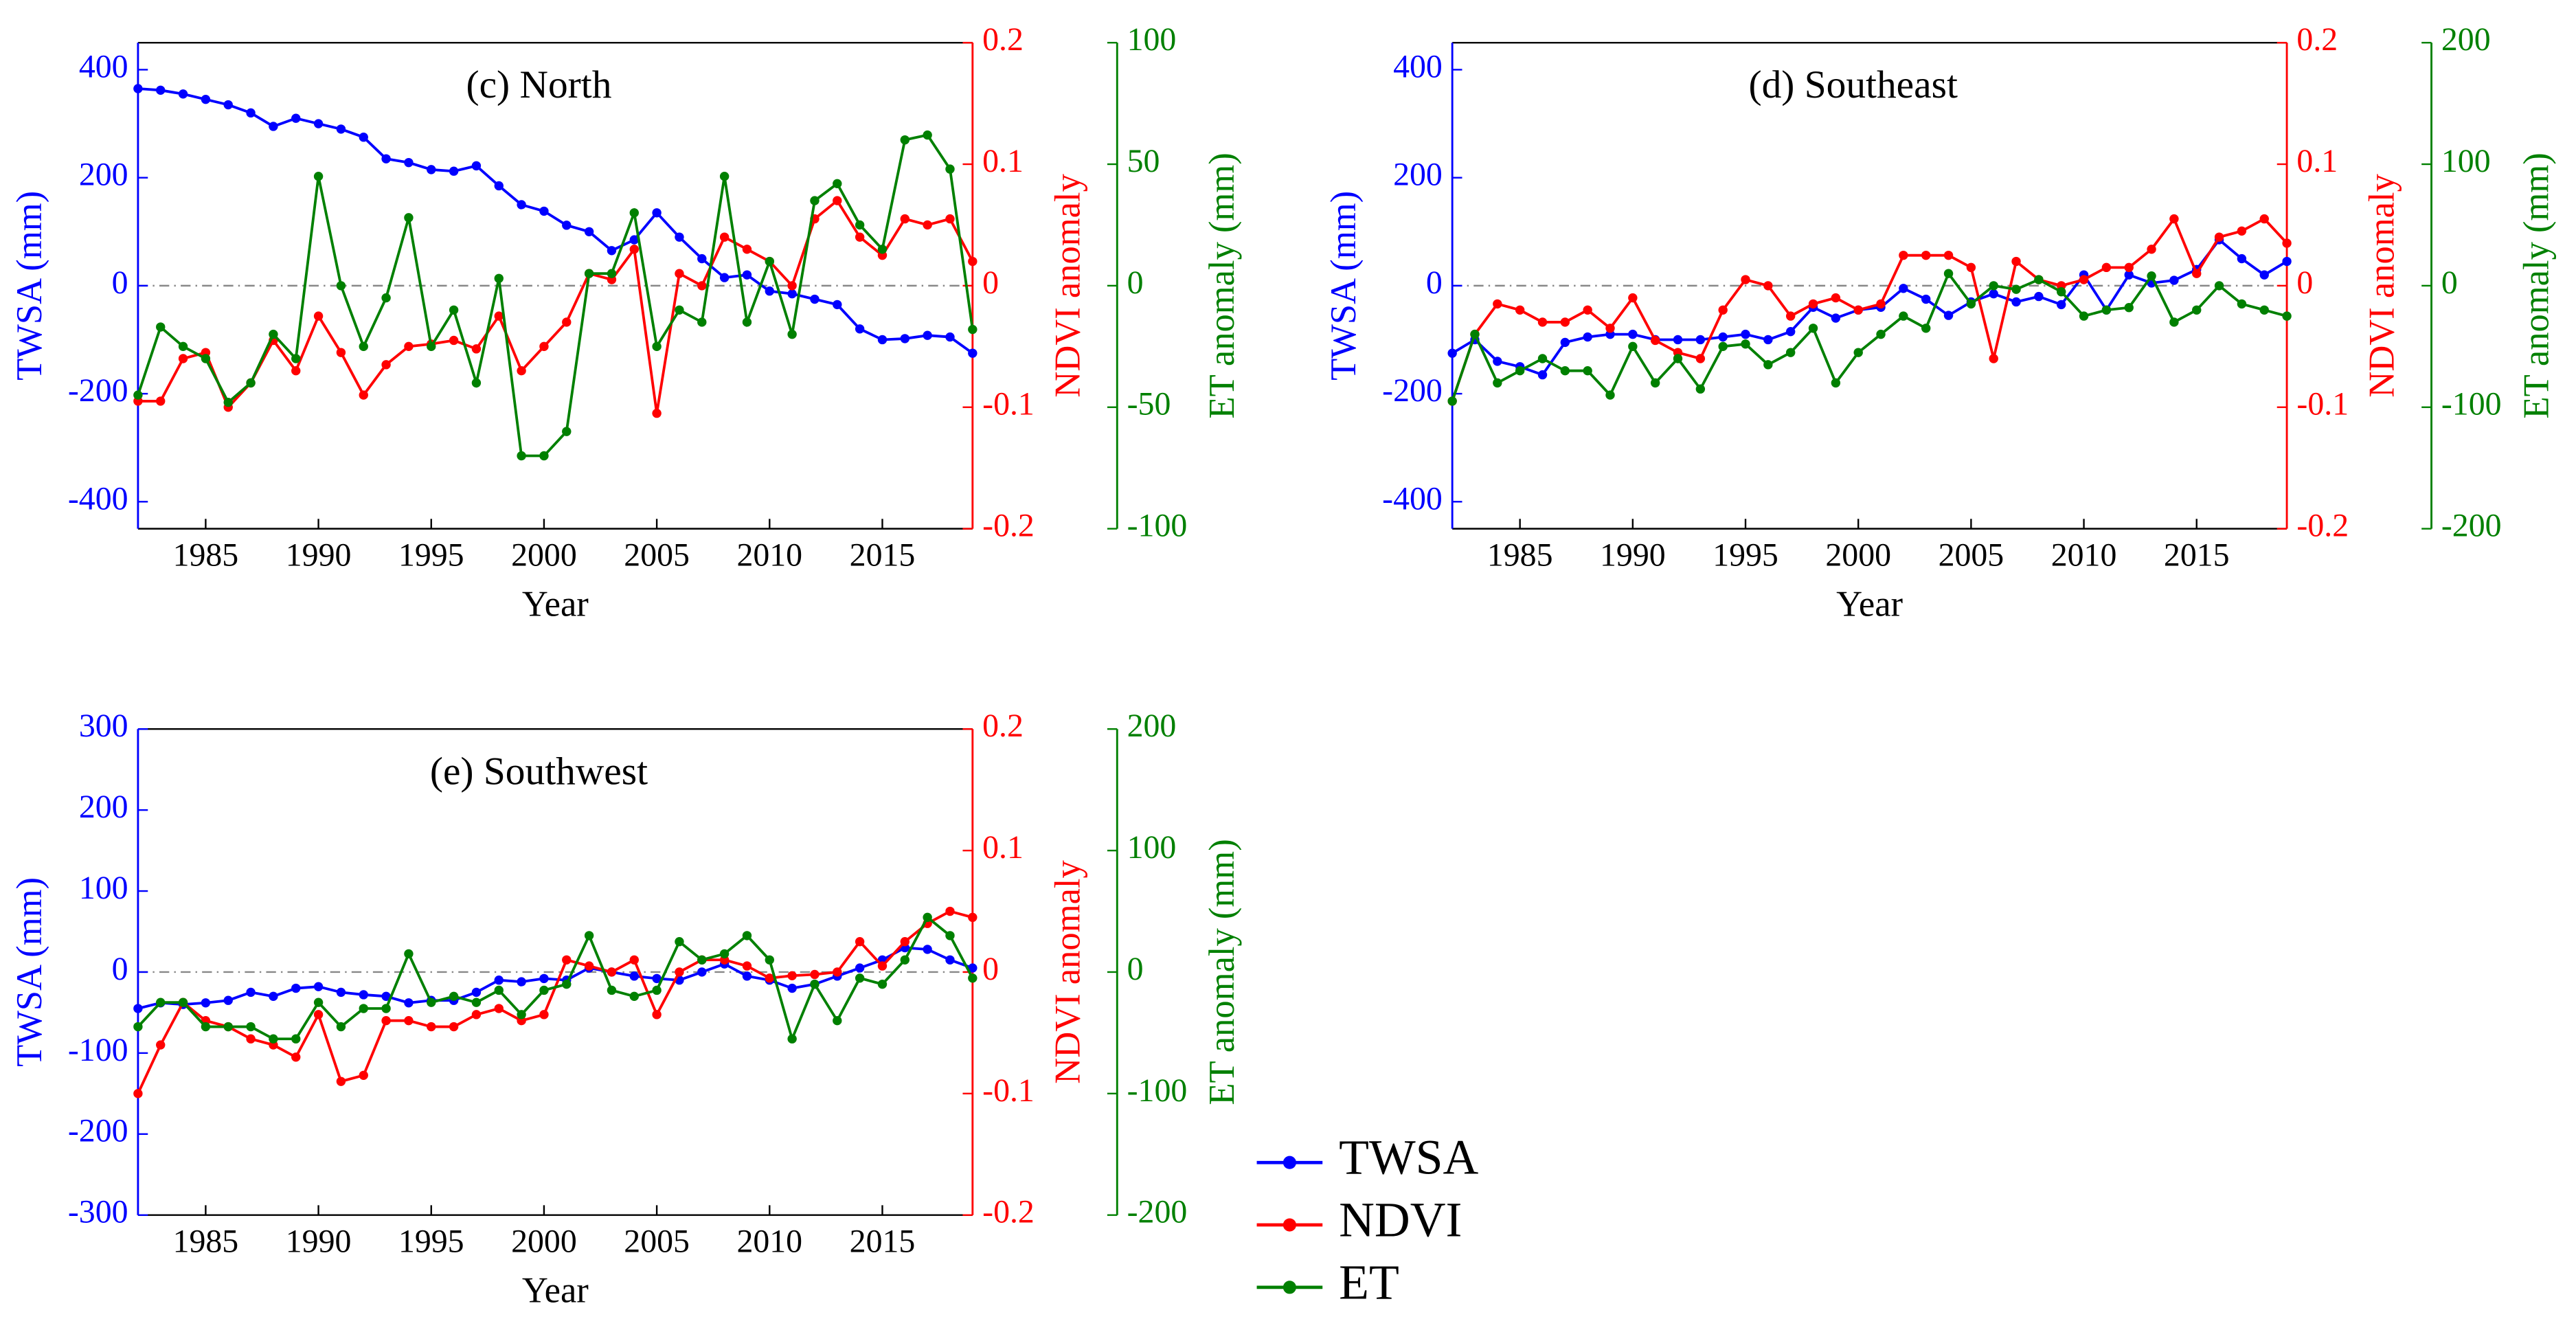 Image resolution: width=2576 pixels, height=1330 pixels. Describe the element at coordinates (1412, 499) in the screenshot. I see `y-tick-label: -400` at that location.